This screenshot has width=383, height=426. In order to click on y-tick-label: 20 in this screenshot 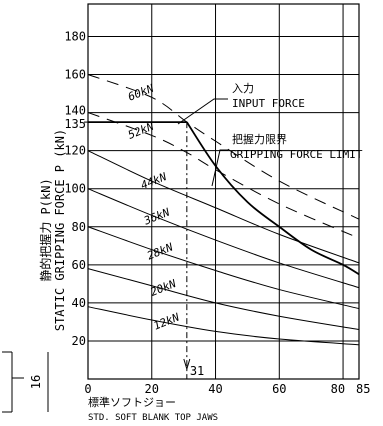, I will do `click(79, 341)`.